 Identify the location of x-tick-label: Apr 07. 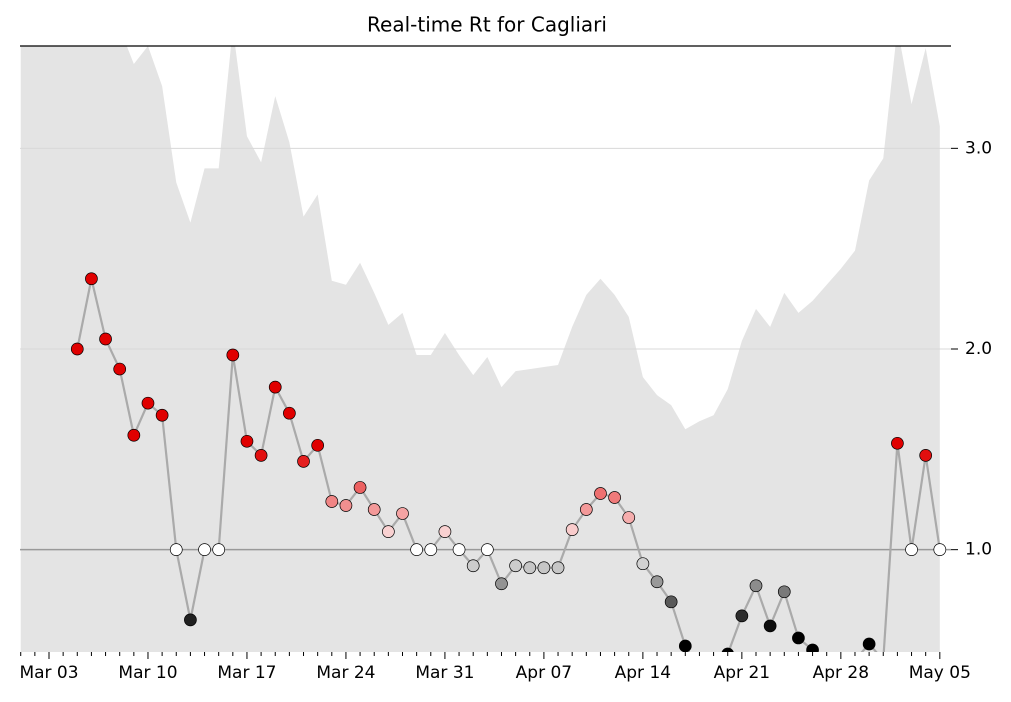
(544, 673).